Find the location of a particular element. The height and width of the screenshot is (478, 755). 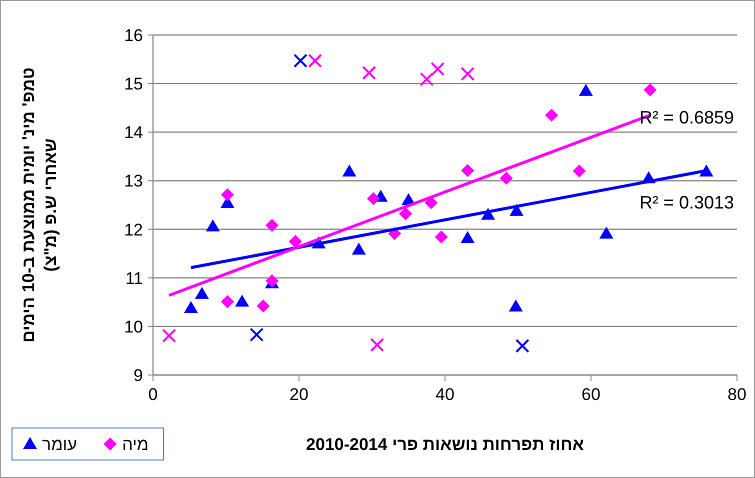

legend-label: עומר is located at coordinates (60, 444).